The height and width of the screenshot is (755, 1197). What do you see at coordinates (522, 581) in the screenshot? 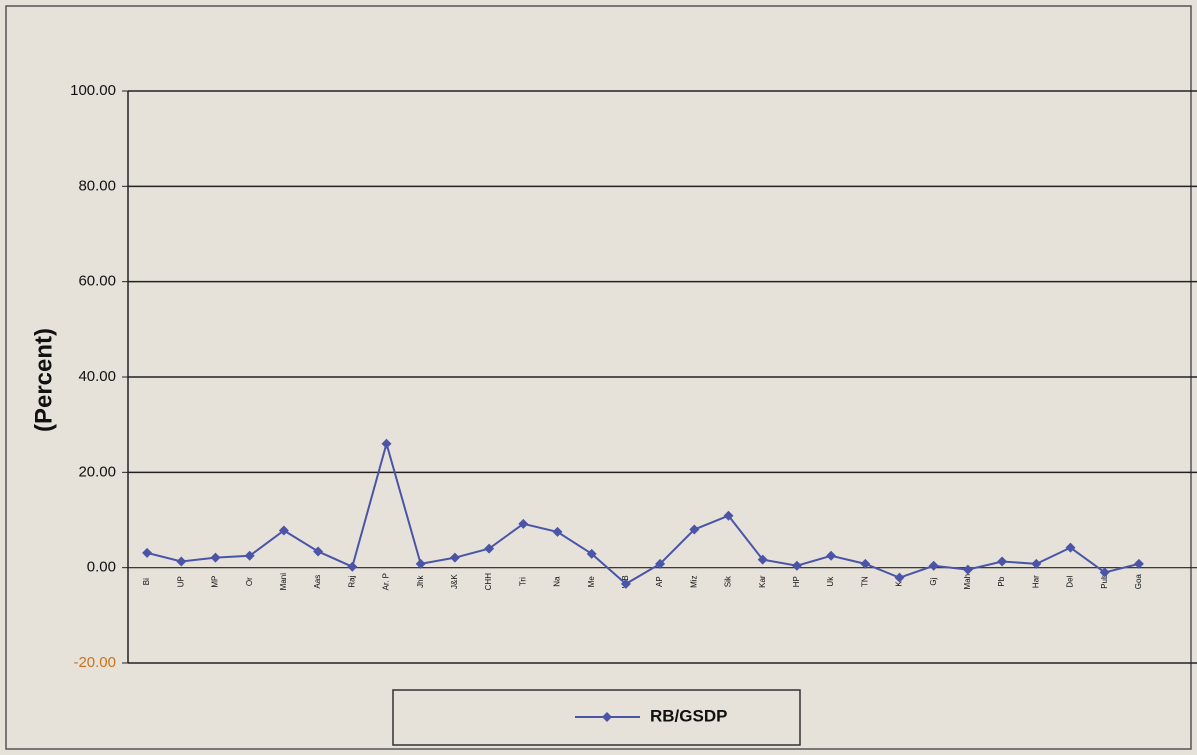
I see `x-tick-label: Tri` at bounding box center [522, 581].